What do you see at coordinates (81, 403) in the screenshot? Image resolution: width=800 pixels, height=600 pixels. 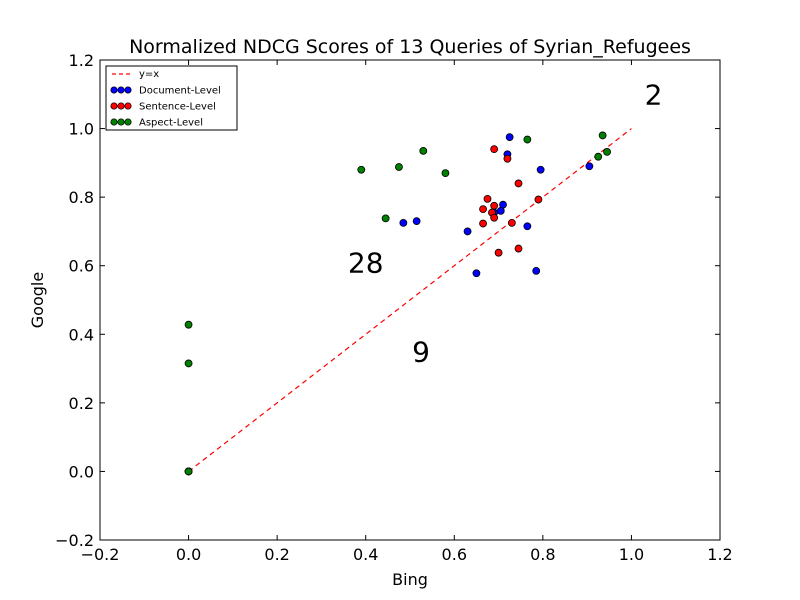 I see `y-tick-label: 0.2` at bounding box center [81, 403].